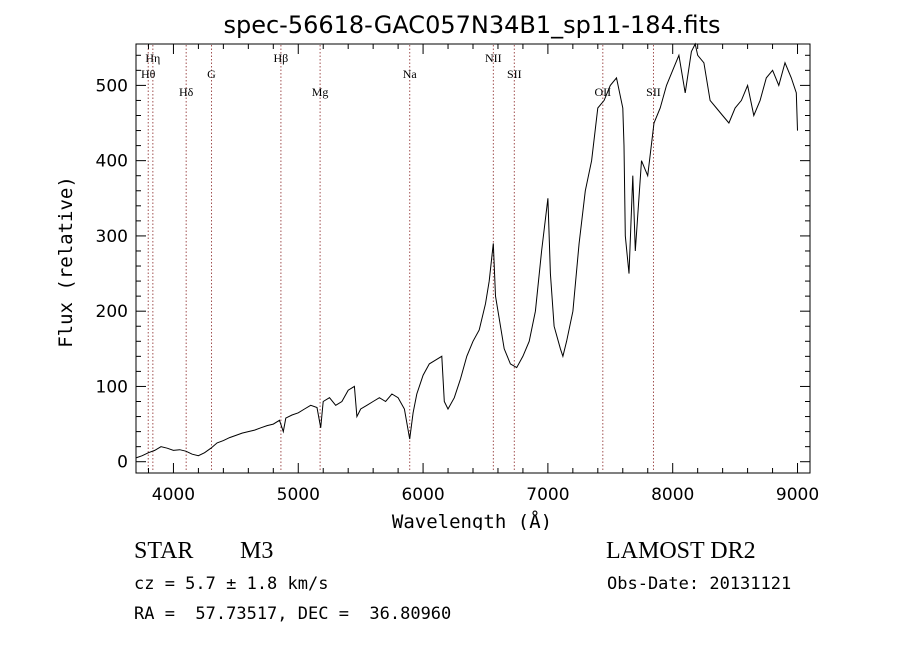  I want to click on y-tick-label-0: 0, so click(122, 463).